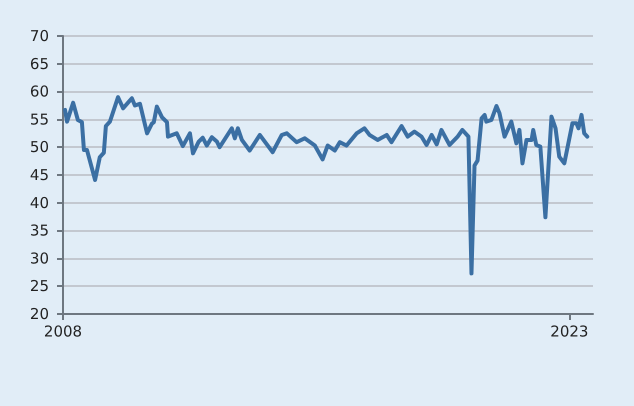  Describe the element at coordinates (39, 119) in the screenshot. I see `y-tick-label: 55` at that location.